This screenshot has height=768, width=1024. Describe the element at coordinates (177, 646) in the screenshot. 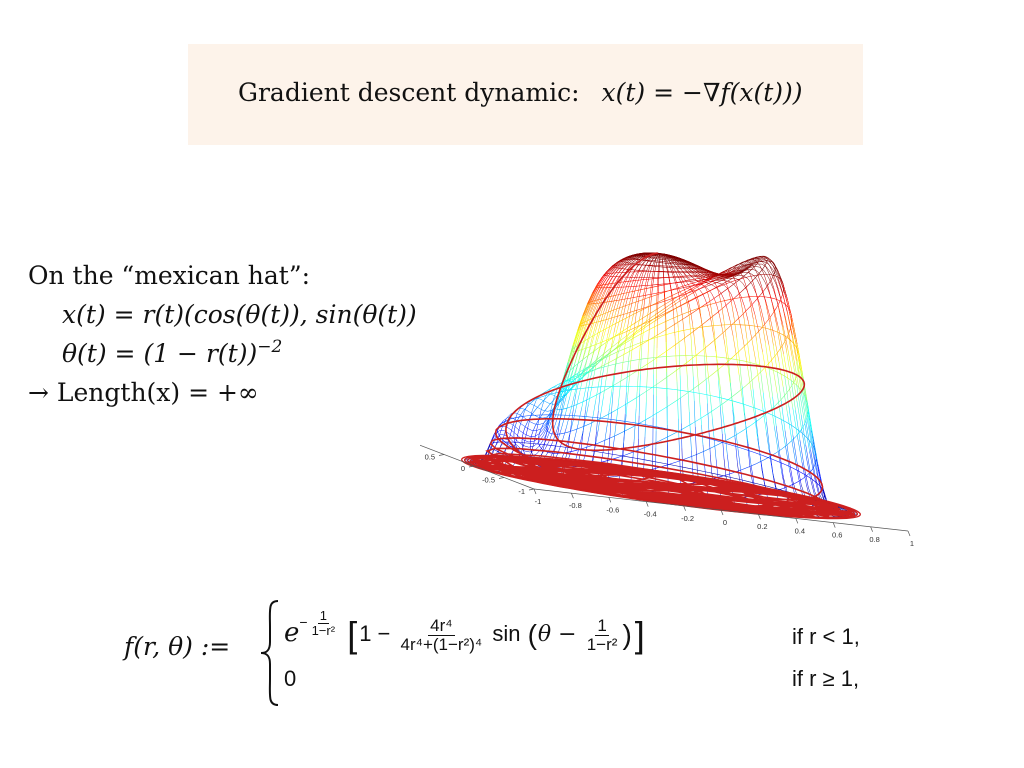

I see `formula-lhs: f(r, θ) :=` at that location.